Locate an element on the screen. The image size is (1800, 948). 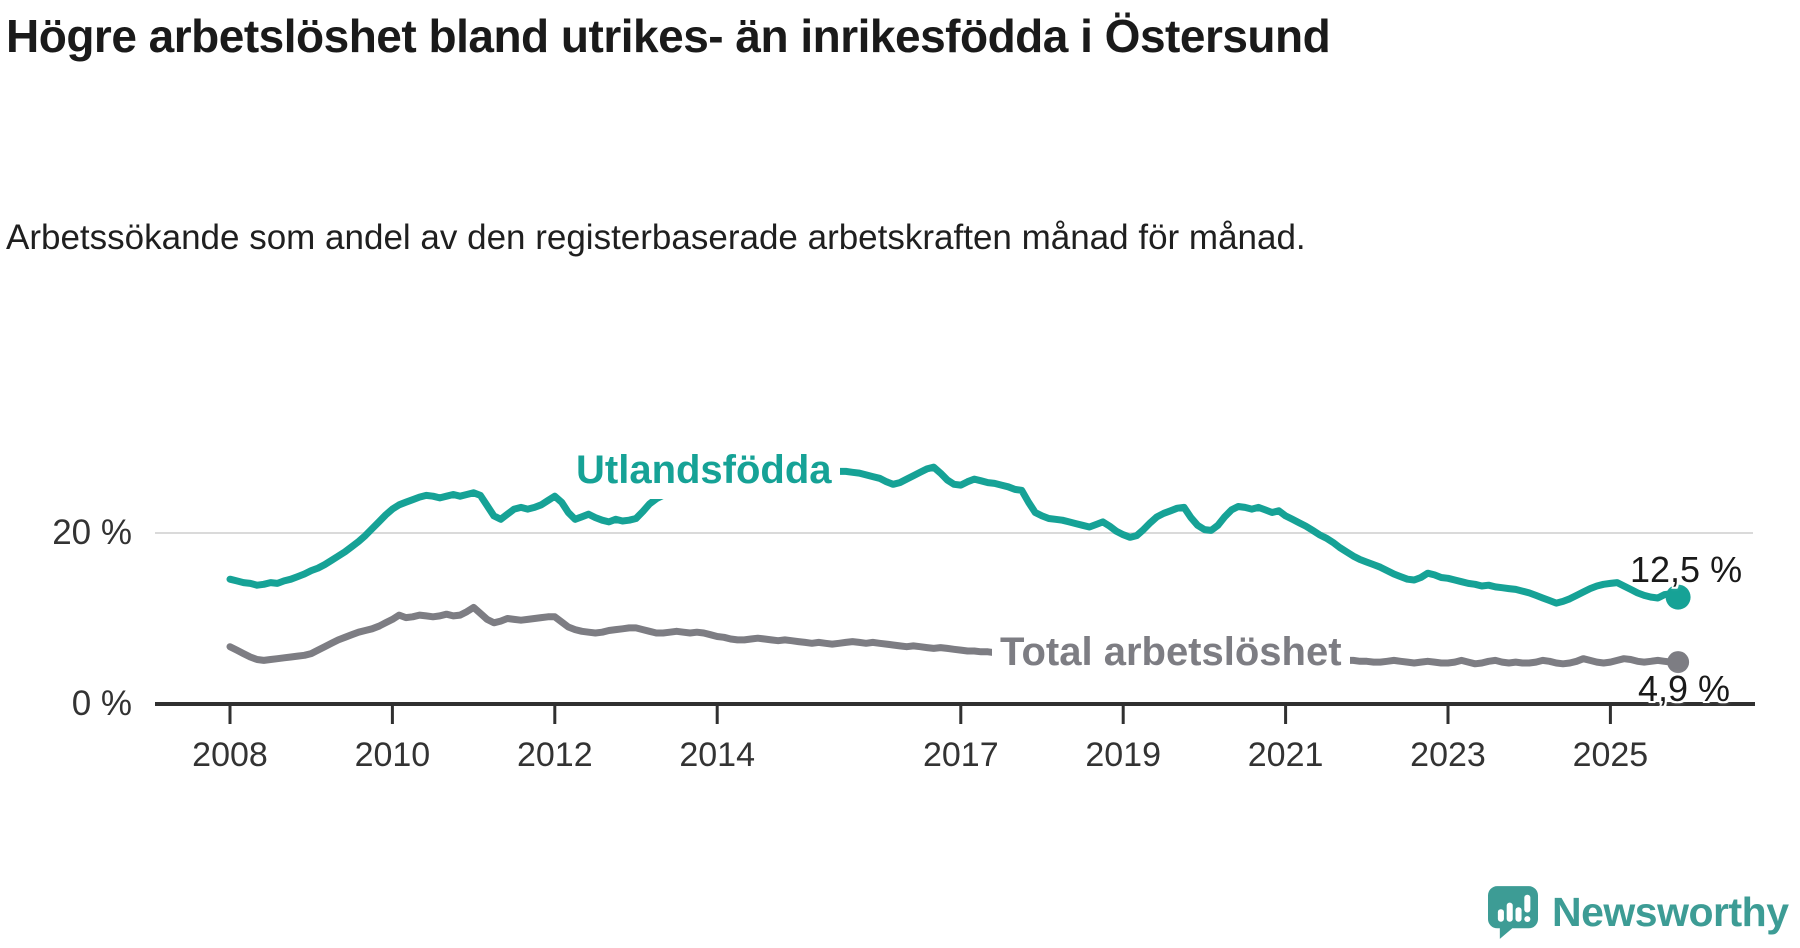
end-value-label-utlandsfodda: 12,5 % is located at coordinates (1686, 569).